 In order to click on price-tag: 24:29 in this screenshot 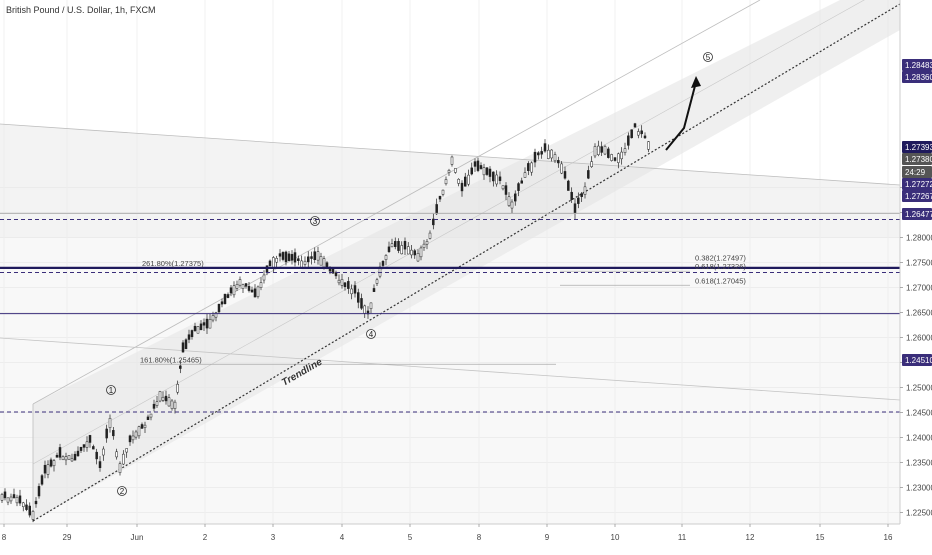, I will do `click(917, 172)`.